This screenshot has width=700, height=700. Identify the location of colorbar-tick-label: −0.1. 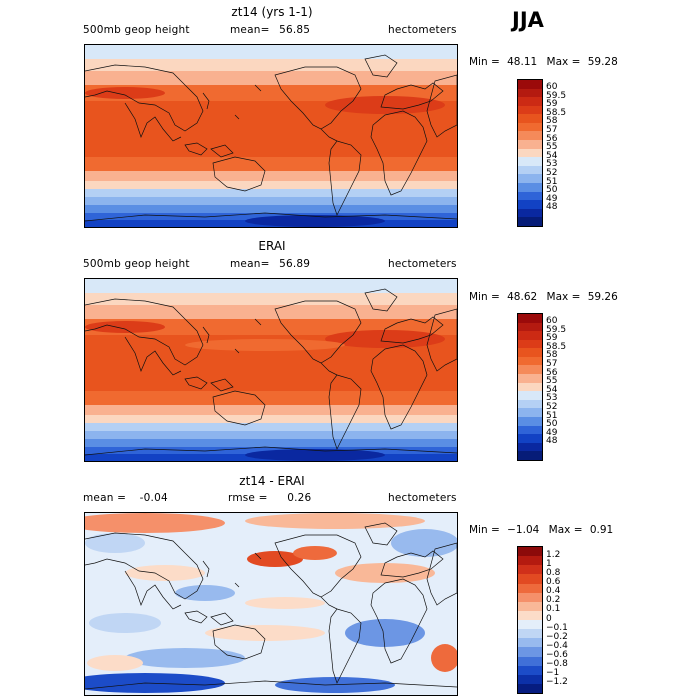
(557, 627).